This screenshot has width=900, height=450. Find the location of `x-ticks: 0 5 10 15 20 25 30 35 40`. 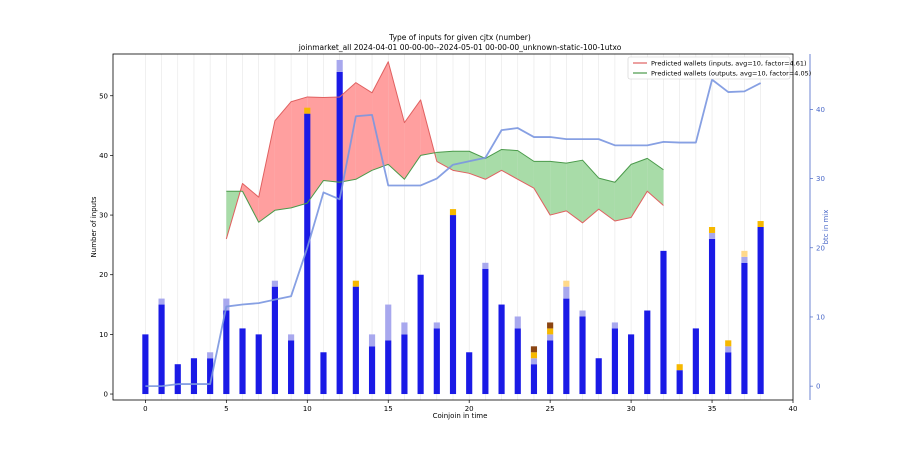

x-ticks: 0 5 10 15 20 25 30 35 40 is located at coordinates (470, 406).